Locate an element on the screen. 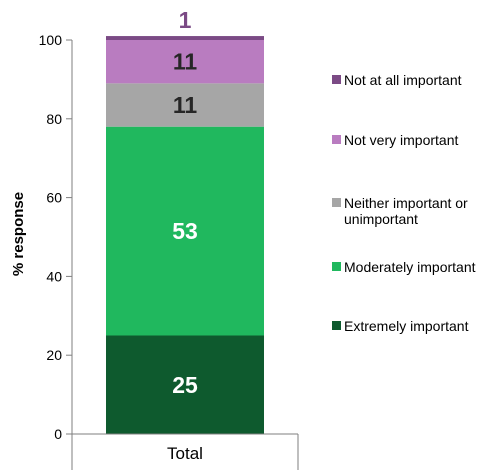 This screenshot has width=504, height=471. data-label: 25 is located at coordinates (185, 385).